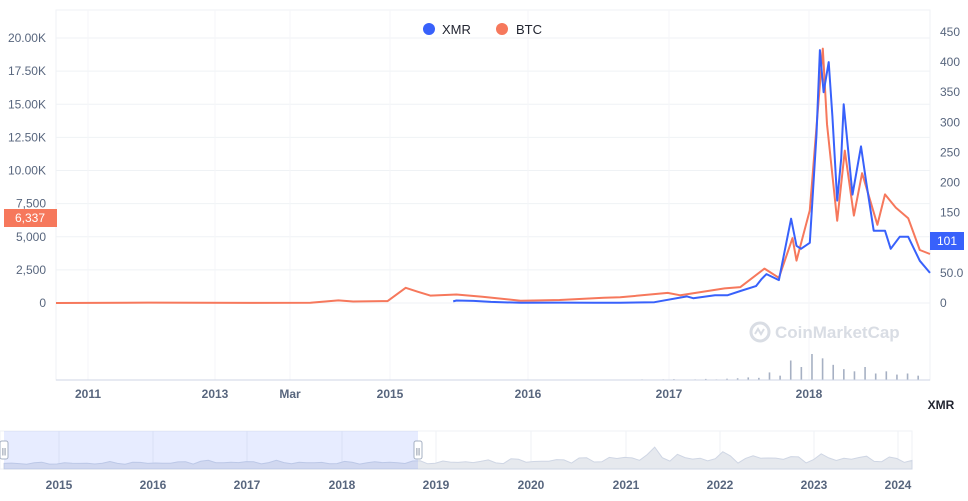  What do you see at coordinates (456, 29) in the screenshot?
I see `legend-label-xmr: XMR` at bounding box center [456, 29].